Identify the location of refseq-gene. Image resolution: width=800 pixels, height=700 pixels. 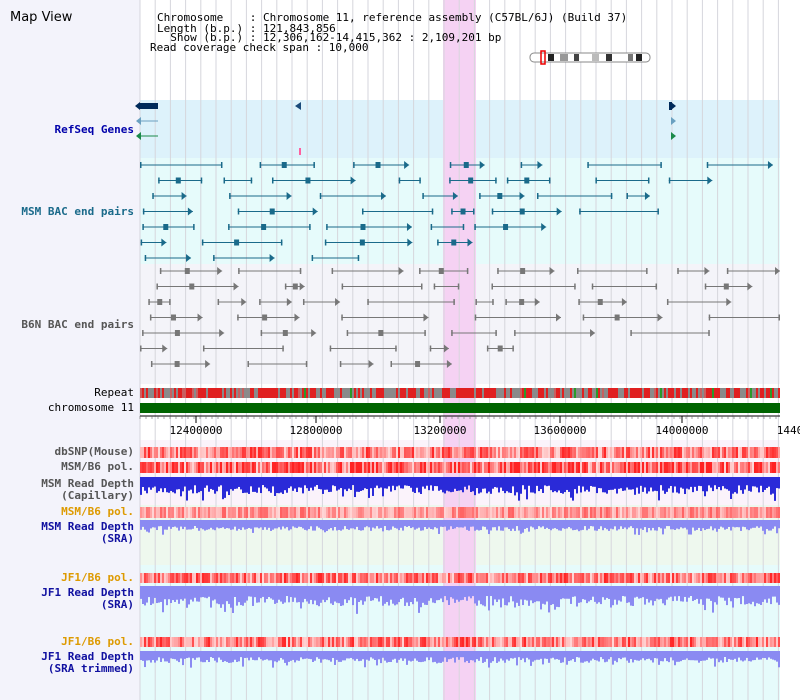
(670, 106).